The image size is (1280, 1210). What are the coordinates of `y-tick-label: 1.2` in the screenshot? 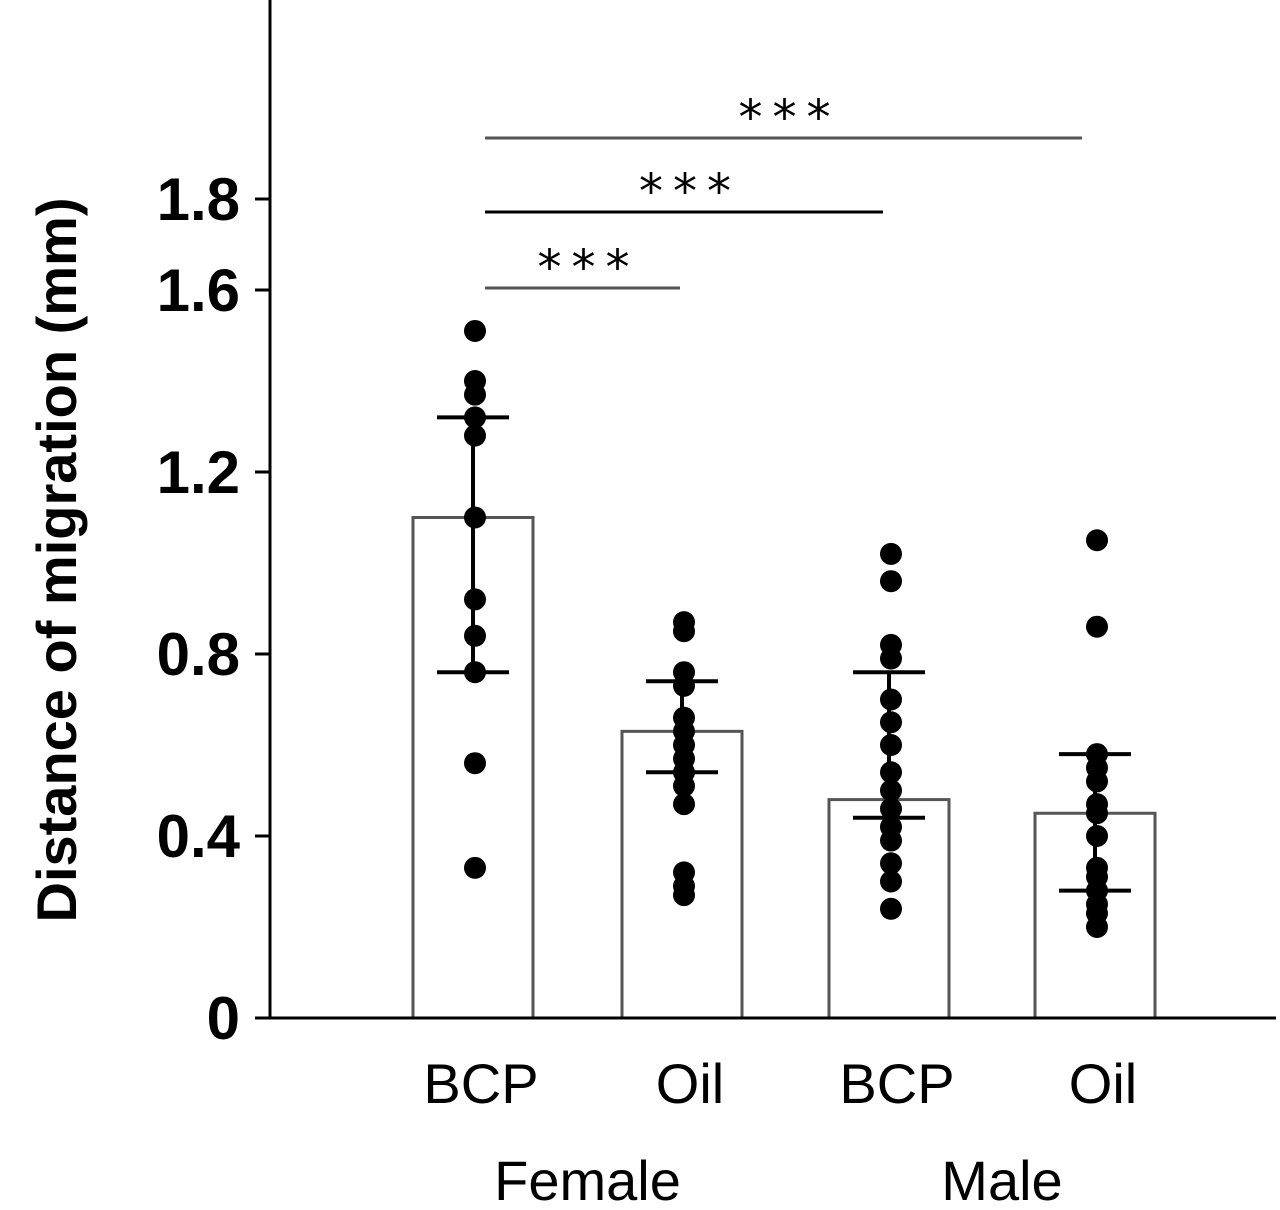 It's located at (198, 472).